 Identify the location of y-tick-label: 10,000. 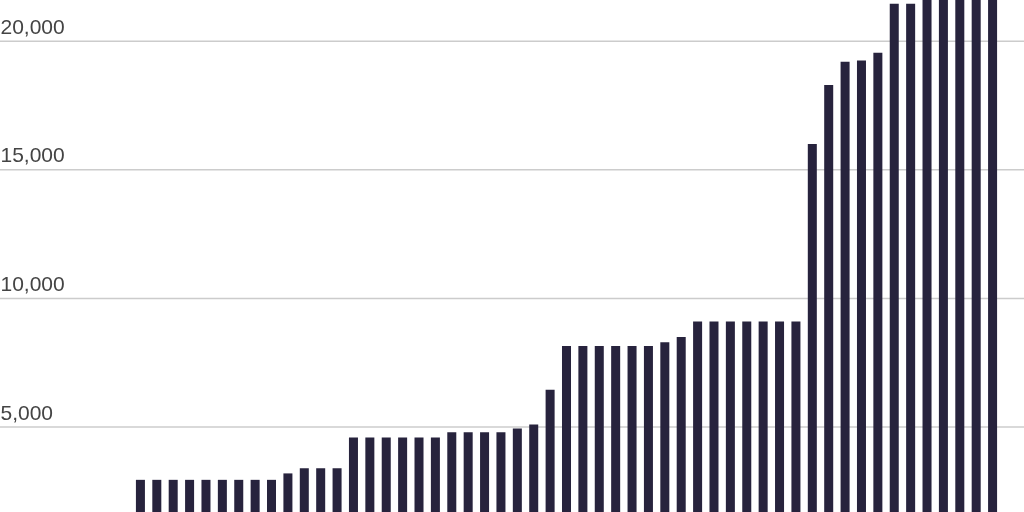
(32, 283).